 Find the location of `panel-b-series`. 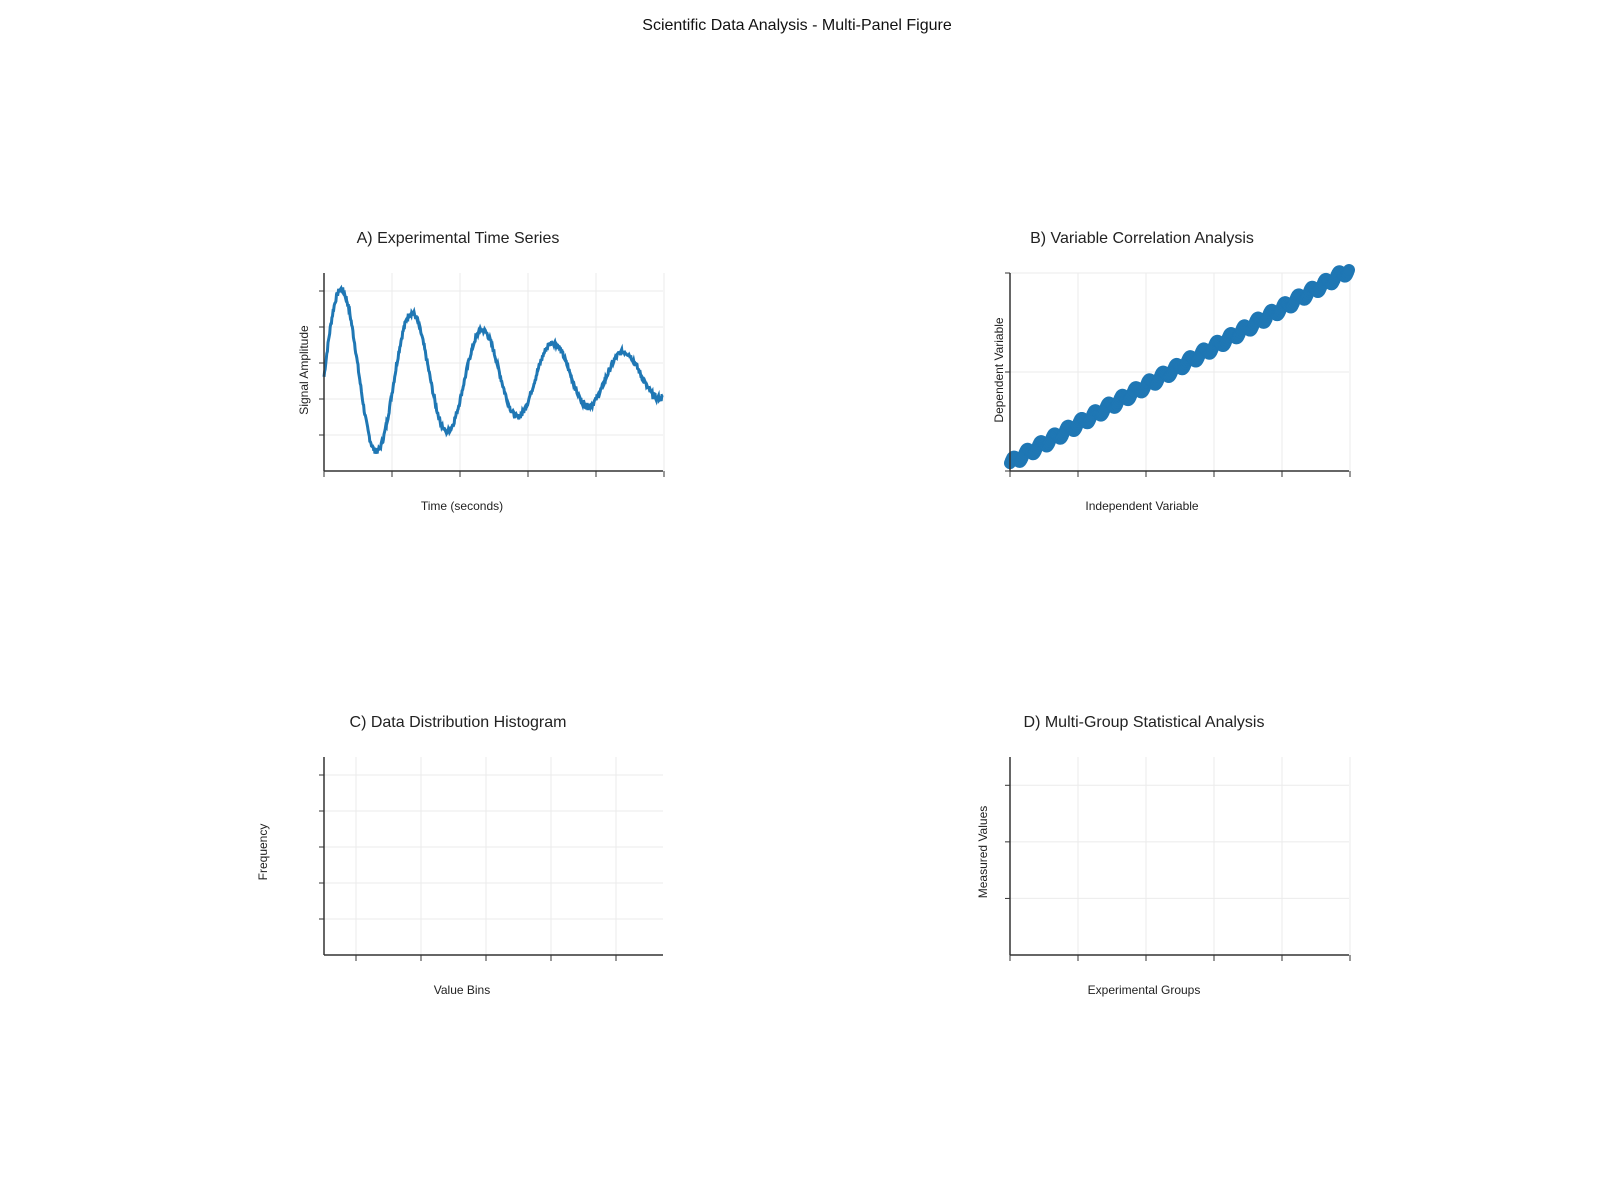

panel-b-series is located at coordinates (1179, 367).